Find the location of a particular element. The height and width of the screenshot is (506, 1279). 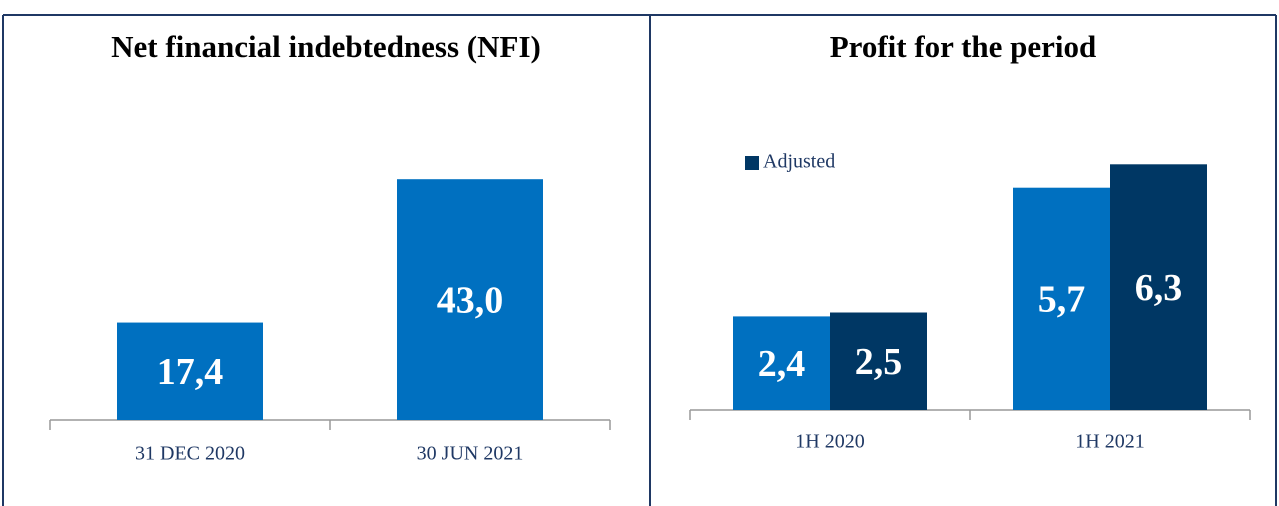

x-tick-label: 1H 2020 is located at coordinates (829, 442).